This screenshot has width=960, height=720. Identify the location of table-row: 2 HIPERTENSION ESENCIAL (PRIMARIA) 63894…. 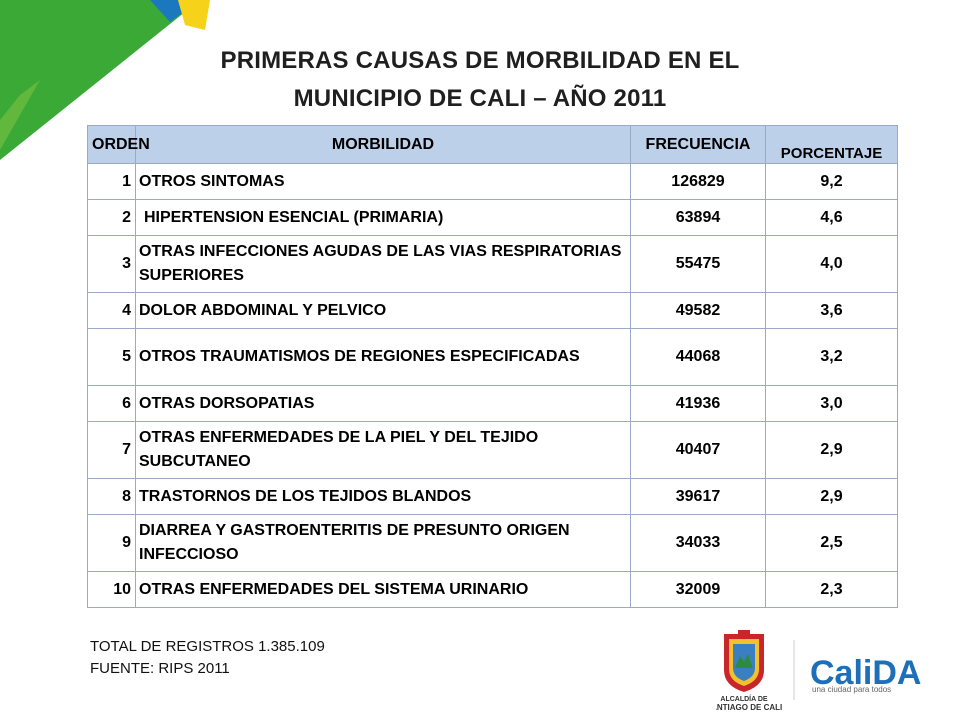
(492, 217).